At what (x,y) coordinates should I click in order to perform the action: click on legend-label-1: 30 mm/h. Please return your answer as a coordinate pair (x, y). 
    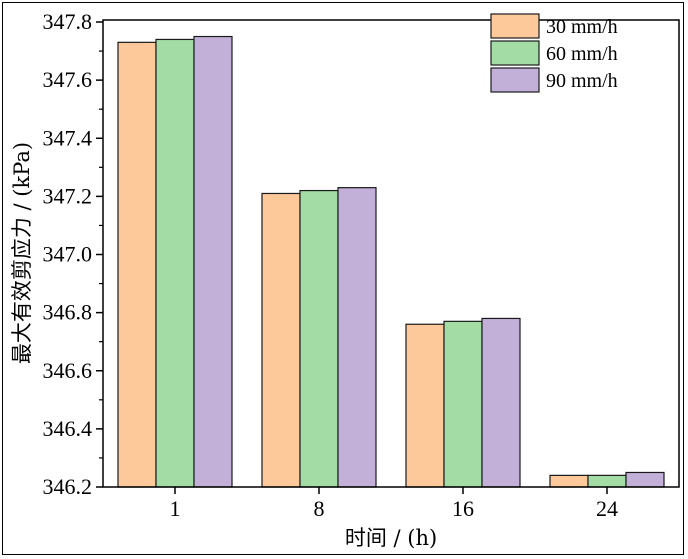
    Looking at the image, I should click on (582, 27).